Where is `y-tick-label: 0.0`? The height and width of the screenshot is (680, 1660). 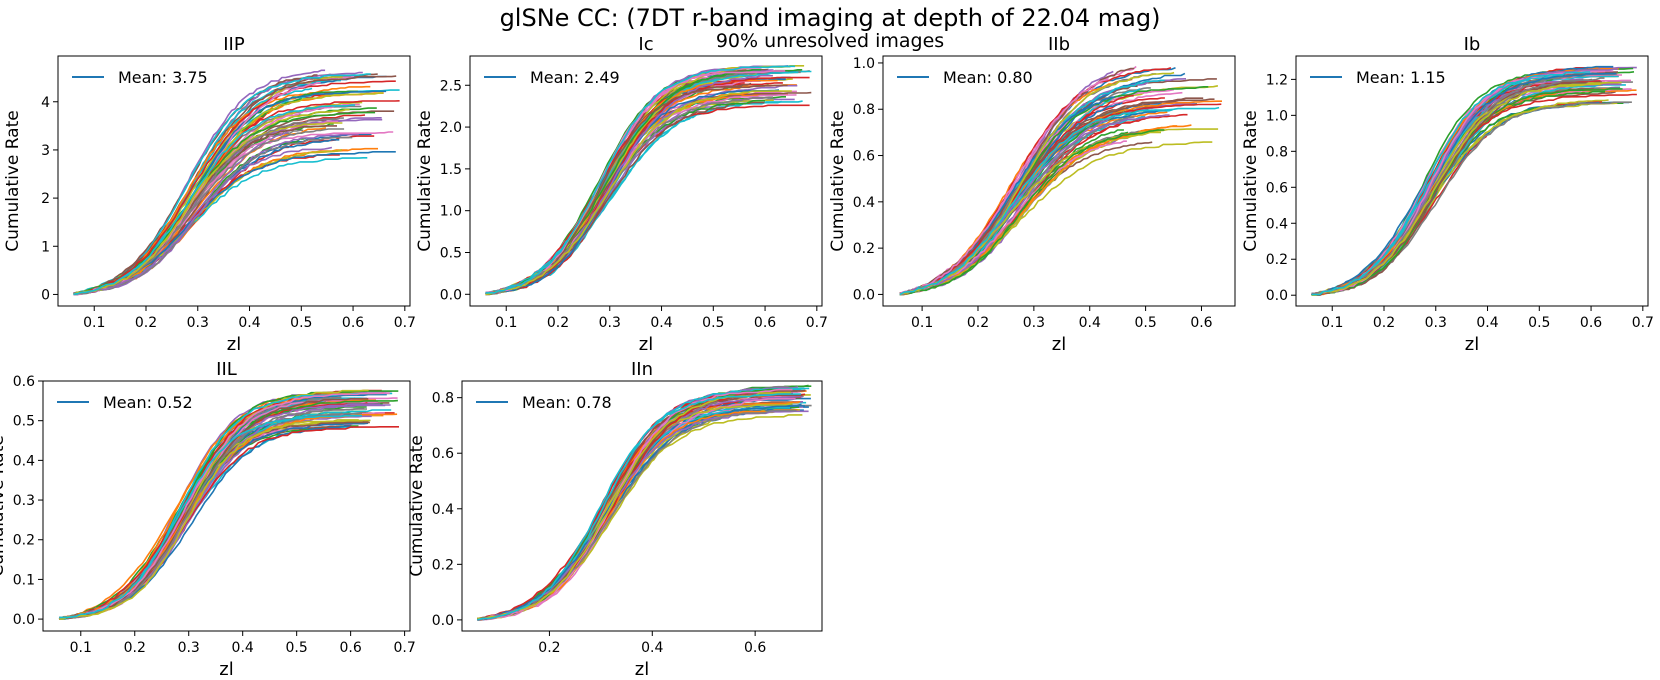
y-tick-label: 0.0 is located at coordinates (864, 295).